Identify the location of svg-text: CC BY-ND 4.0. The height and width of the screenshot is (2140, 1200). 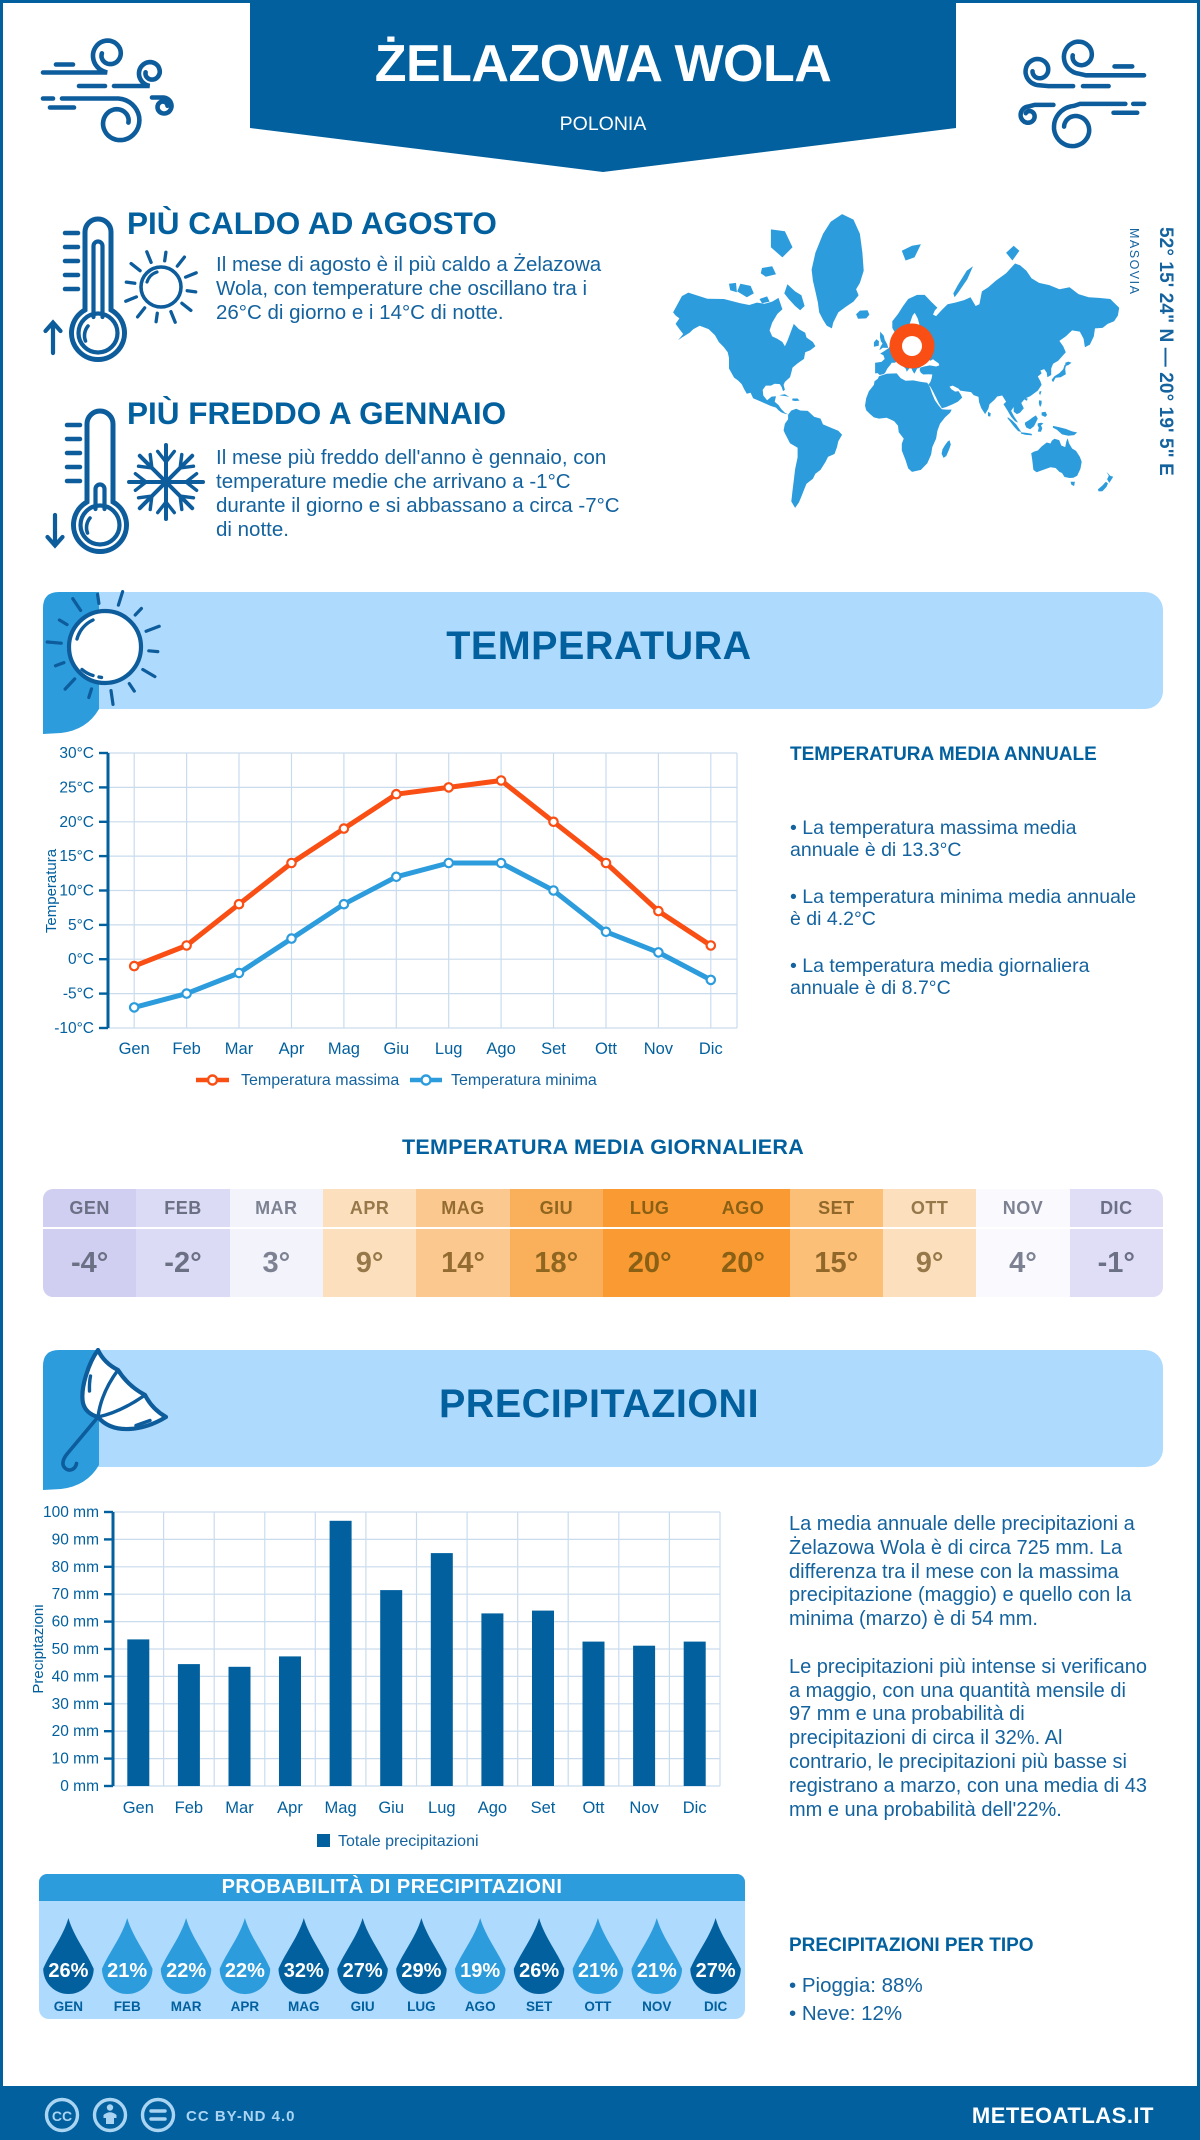
(241, 2116).